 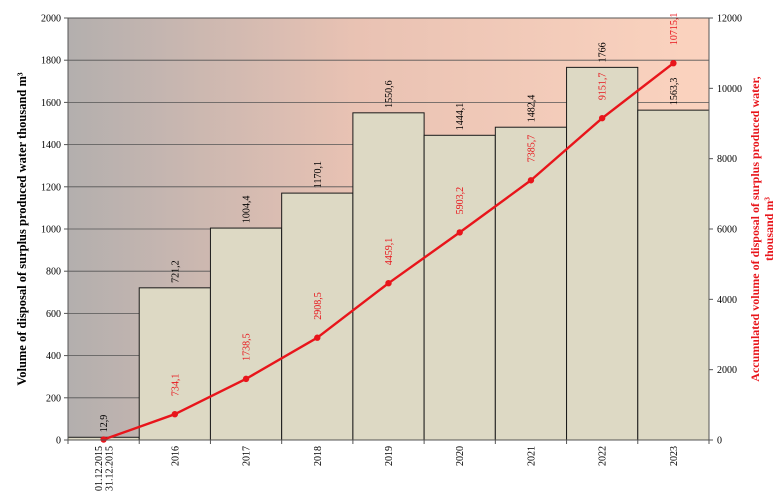 I want to click on x-tick-label: 2019, so click(x=389, y=456).